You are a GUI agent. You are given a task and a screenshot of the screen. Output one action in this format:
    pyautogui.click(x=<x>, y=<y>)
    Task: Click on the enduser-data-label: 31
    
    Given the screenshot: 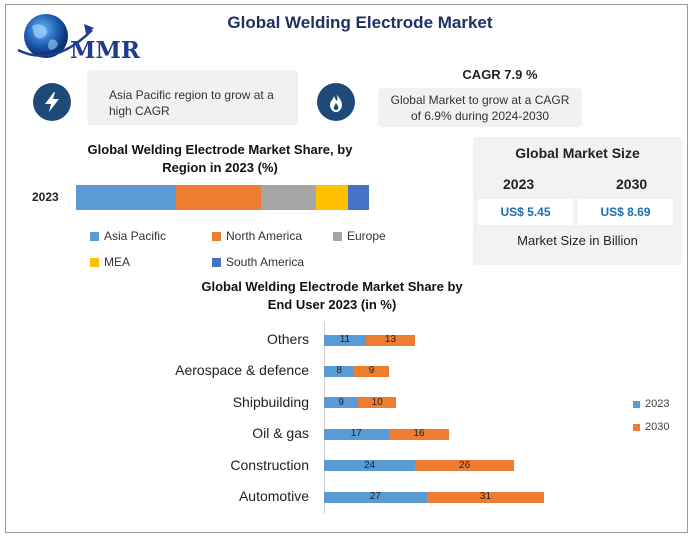 What is the action you would take?
    pyautogui.click(x=485, y=496)
    